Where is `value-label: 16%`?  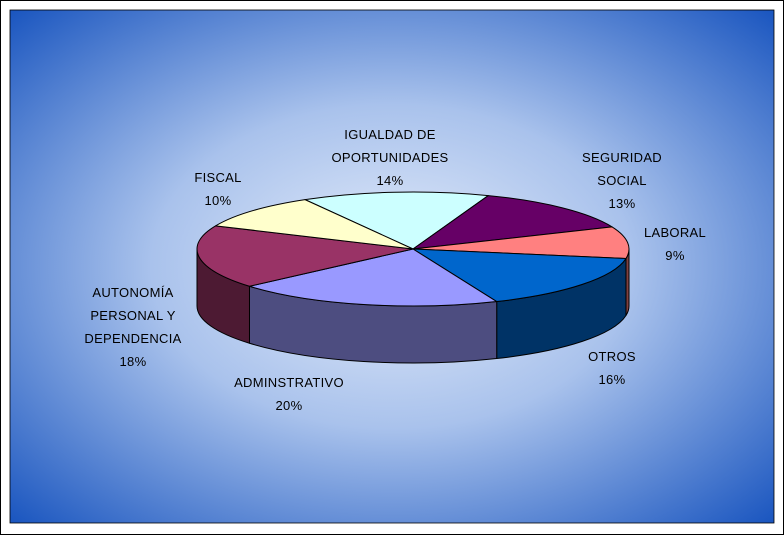
value-label: 16% is located at coordinates (612, 379).